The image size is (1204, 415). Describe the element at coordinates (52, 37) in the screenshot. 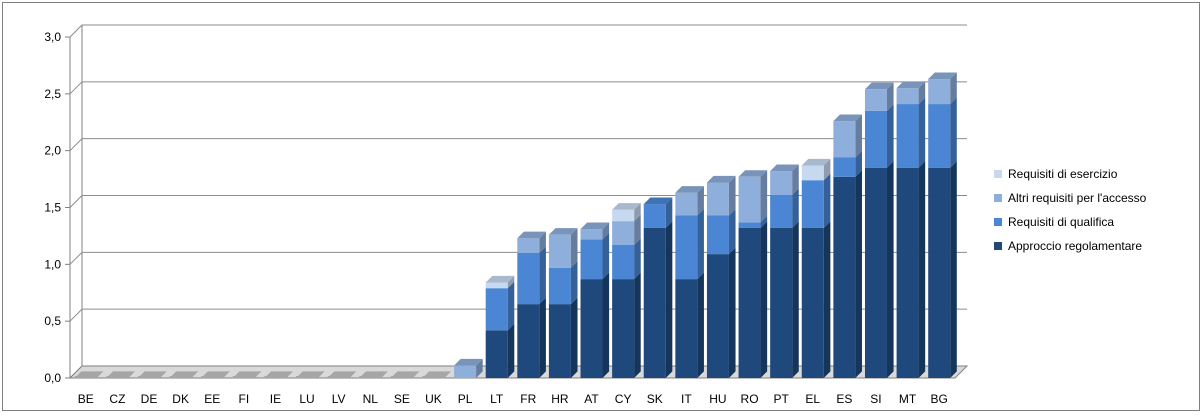

I see `y-tick-label: 3,0` at that location.